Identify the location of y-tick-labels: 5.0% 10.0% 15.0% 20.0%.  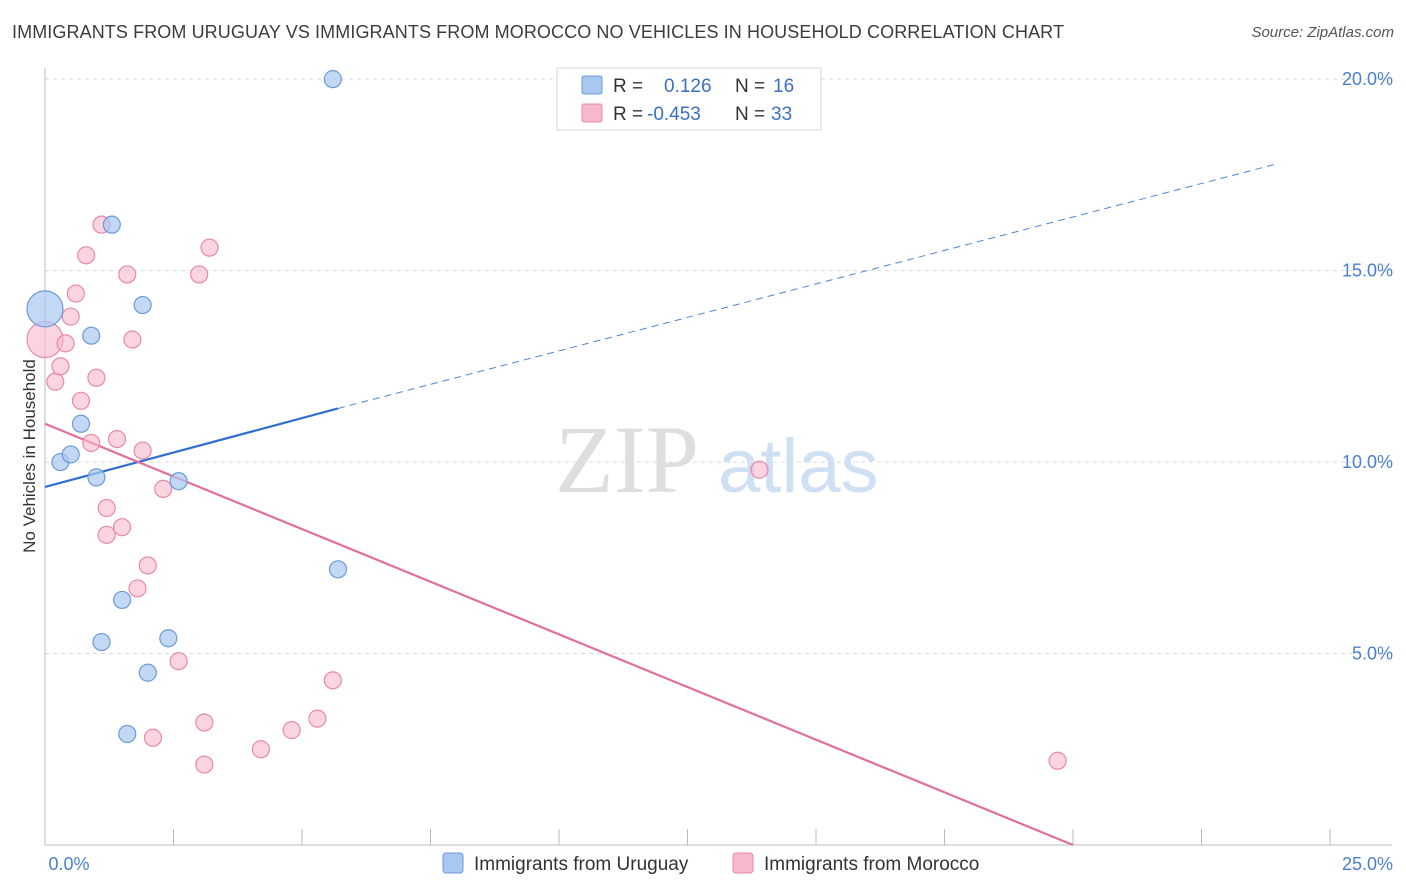
(1367, 366).